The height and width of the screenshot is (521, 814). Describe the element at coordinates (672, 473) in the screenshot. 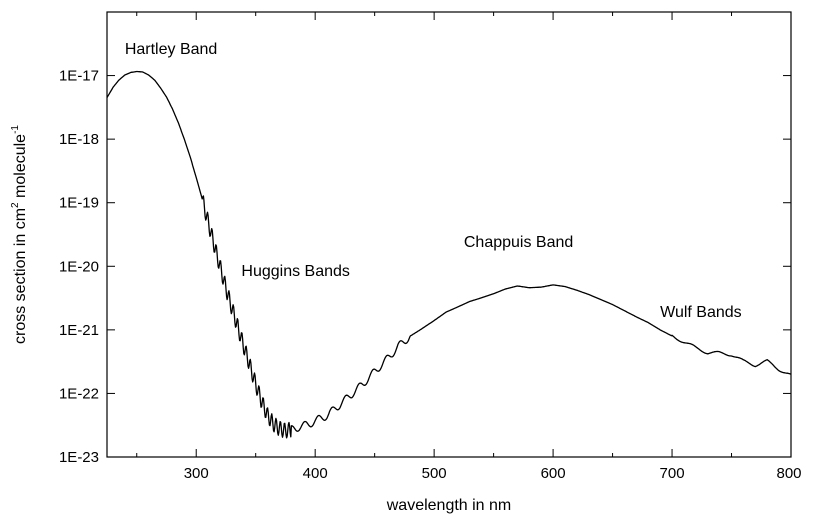

I see `x-tick-label: 700` at that location.